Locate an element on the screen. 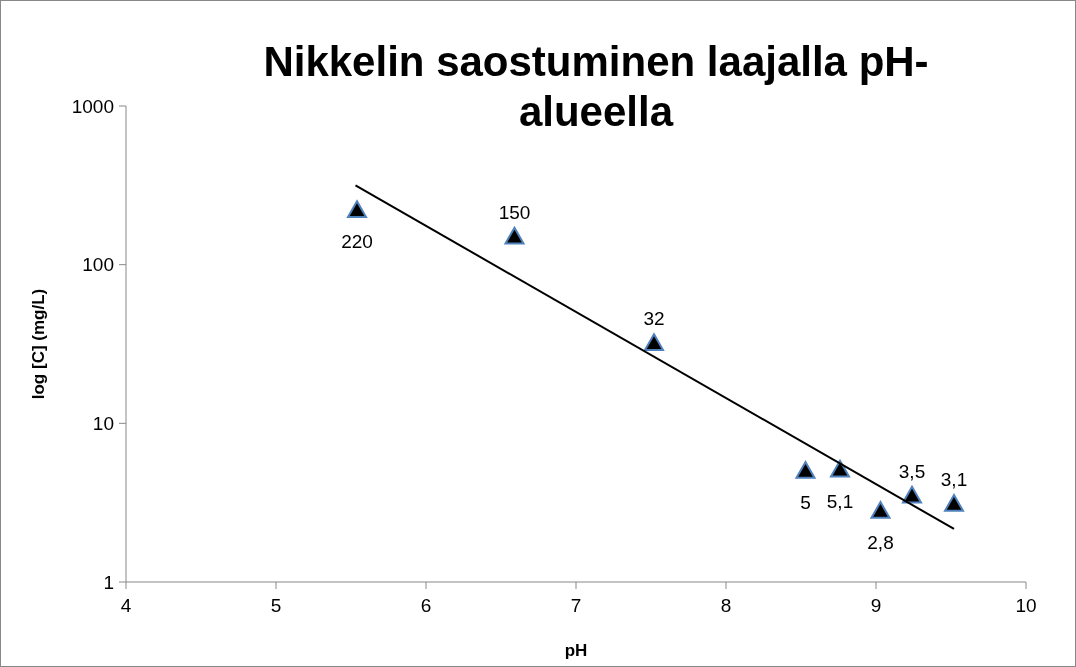 The width and height of the screenshot is (1076, 667). y-axis-title: log [C] (mg/L) is located at coordinates (38, 344).